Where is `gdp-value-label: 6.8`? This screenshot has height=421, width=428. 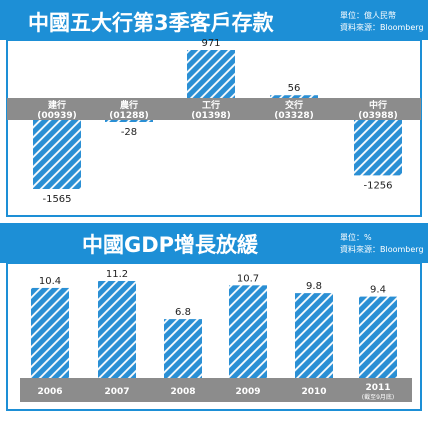
gdp-value-label: 6.8 is located at coordinates (183, 312).